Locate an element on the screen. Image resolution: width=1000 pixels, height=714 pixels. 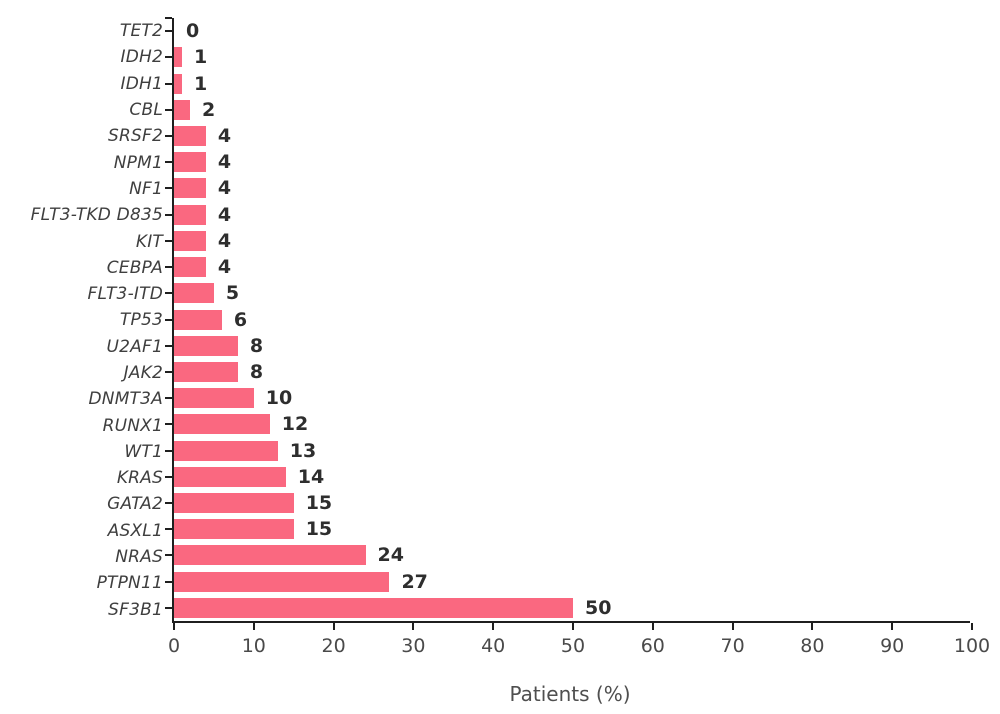
category-label: SF3B1 is located at coordinates (135, 609).